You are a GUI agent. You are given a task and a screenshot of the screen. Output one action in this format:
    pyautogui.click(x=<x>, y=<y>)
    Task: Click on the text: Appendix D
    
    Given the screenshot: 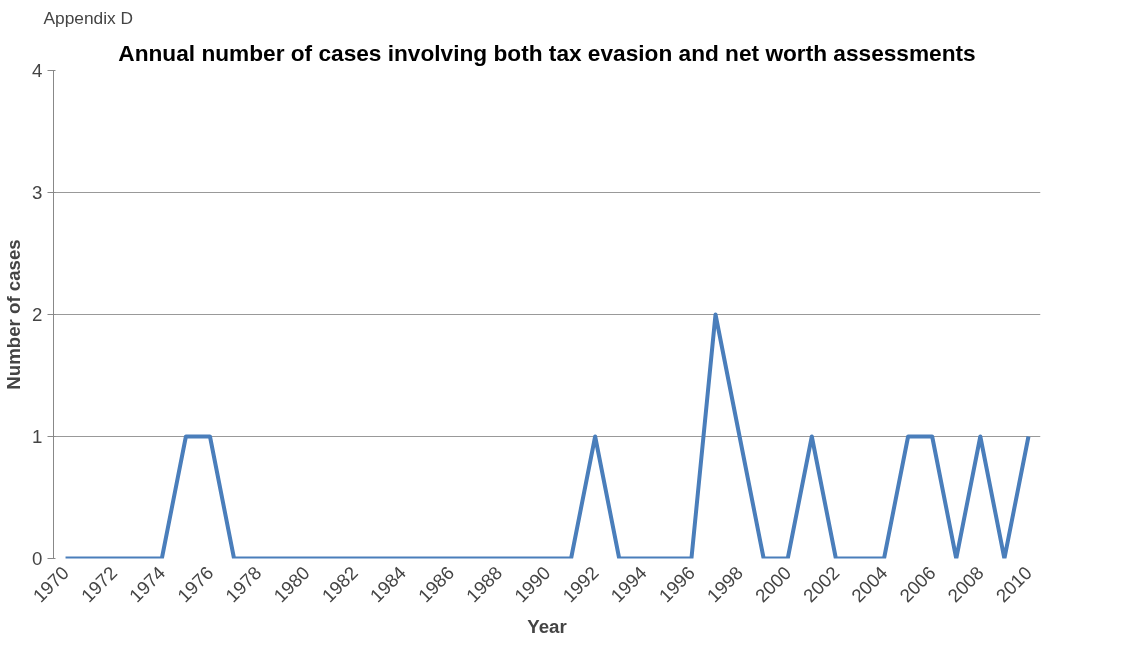 What is the action you would take?
    pyautogui.click(x=88, y=17)
    